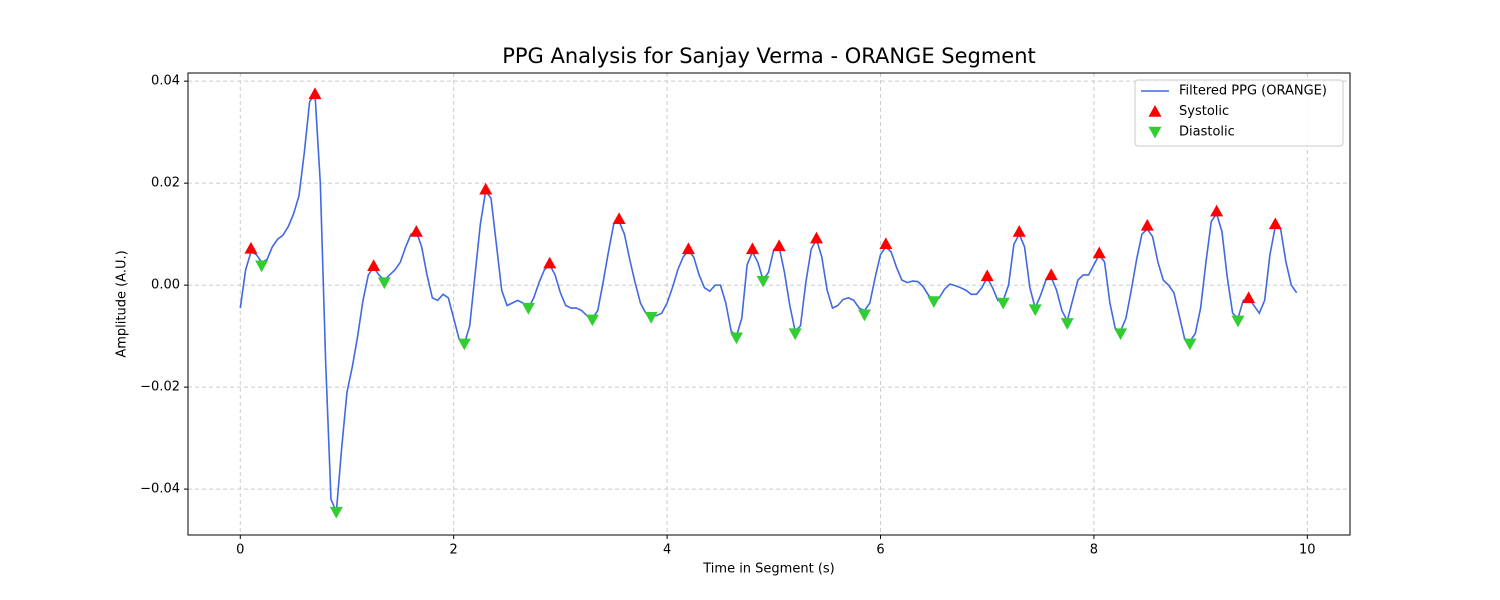  I want to click on legend-box, so click(1239, 113).